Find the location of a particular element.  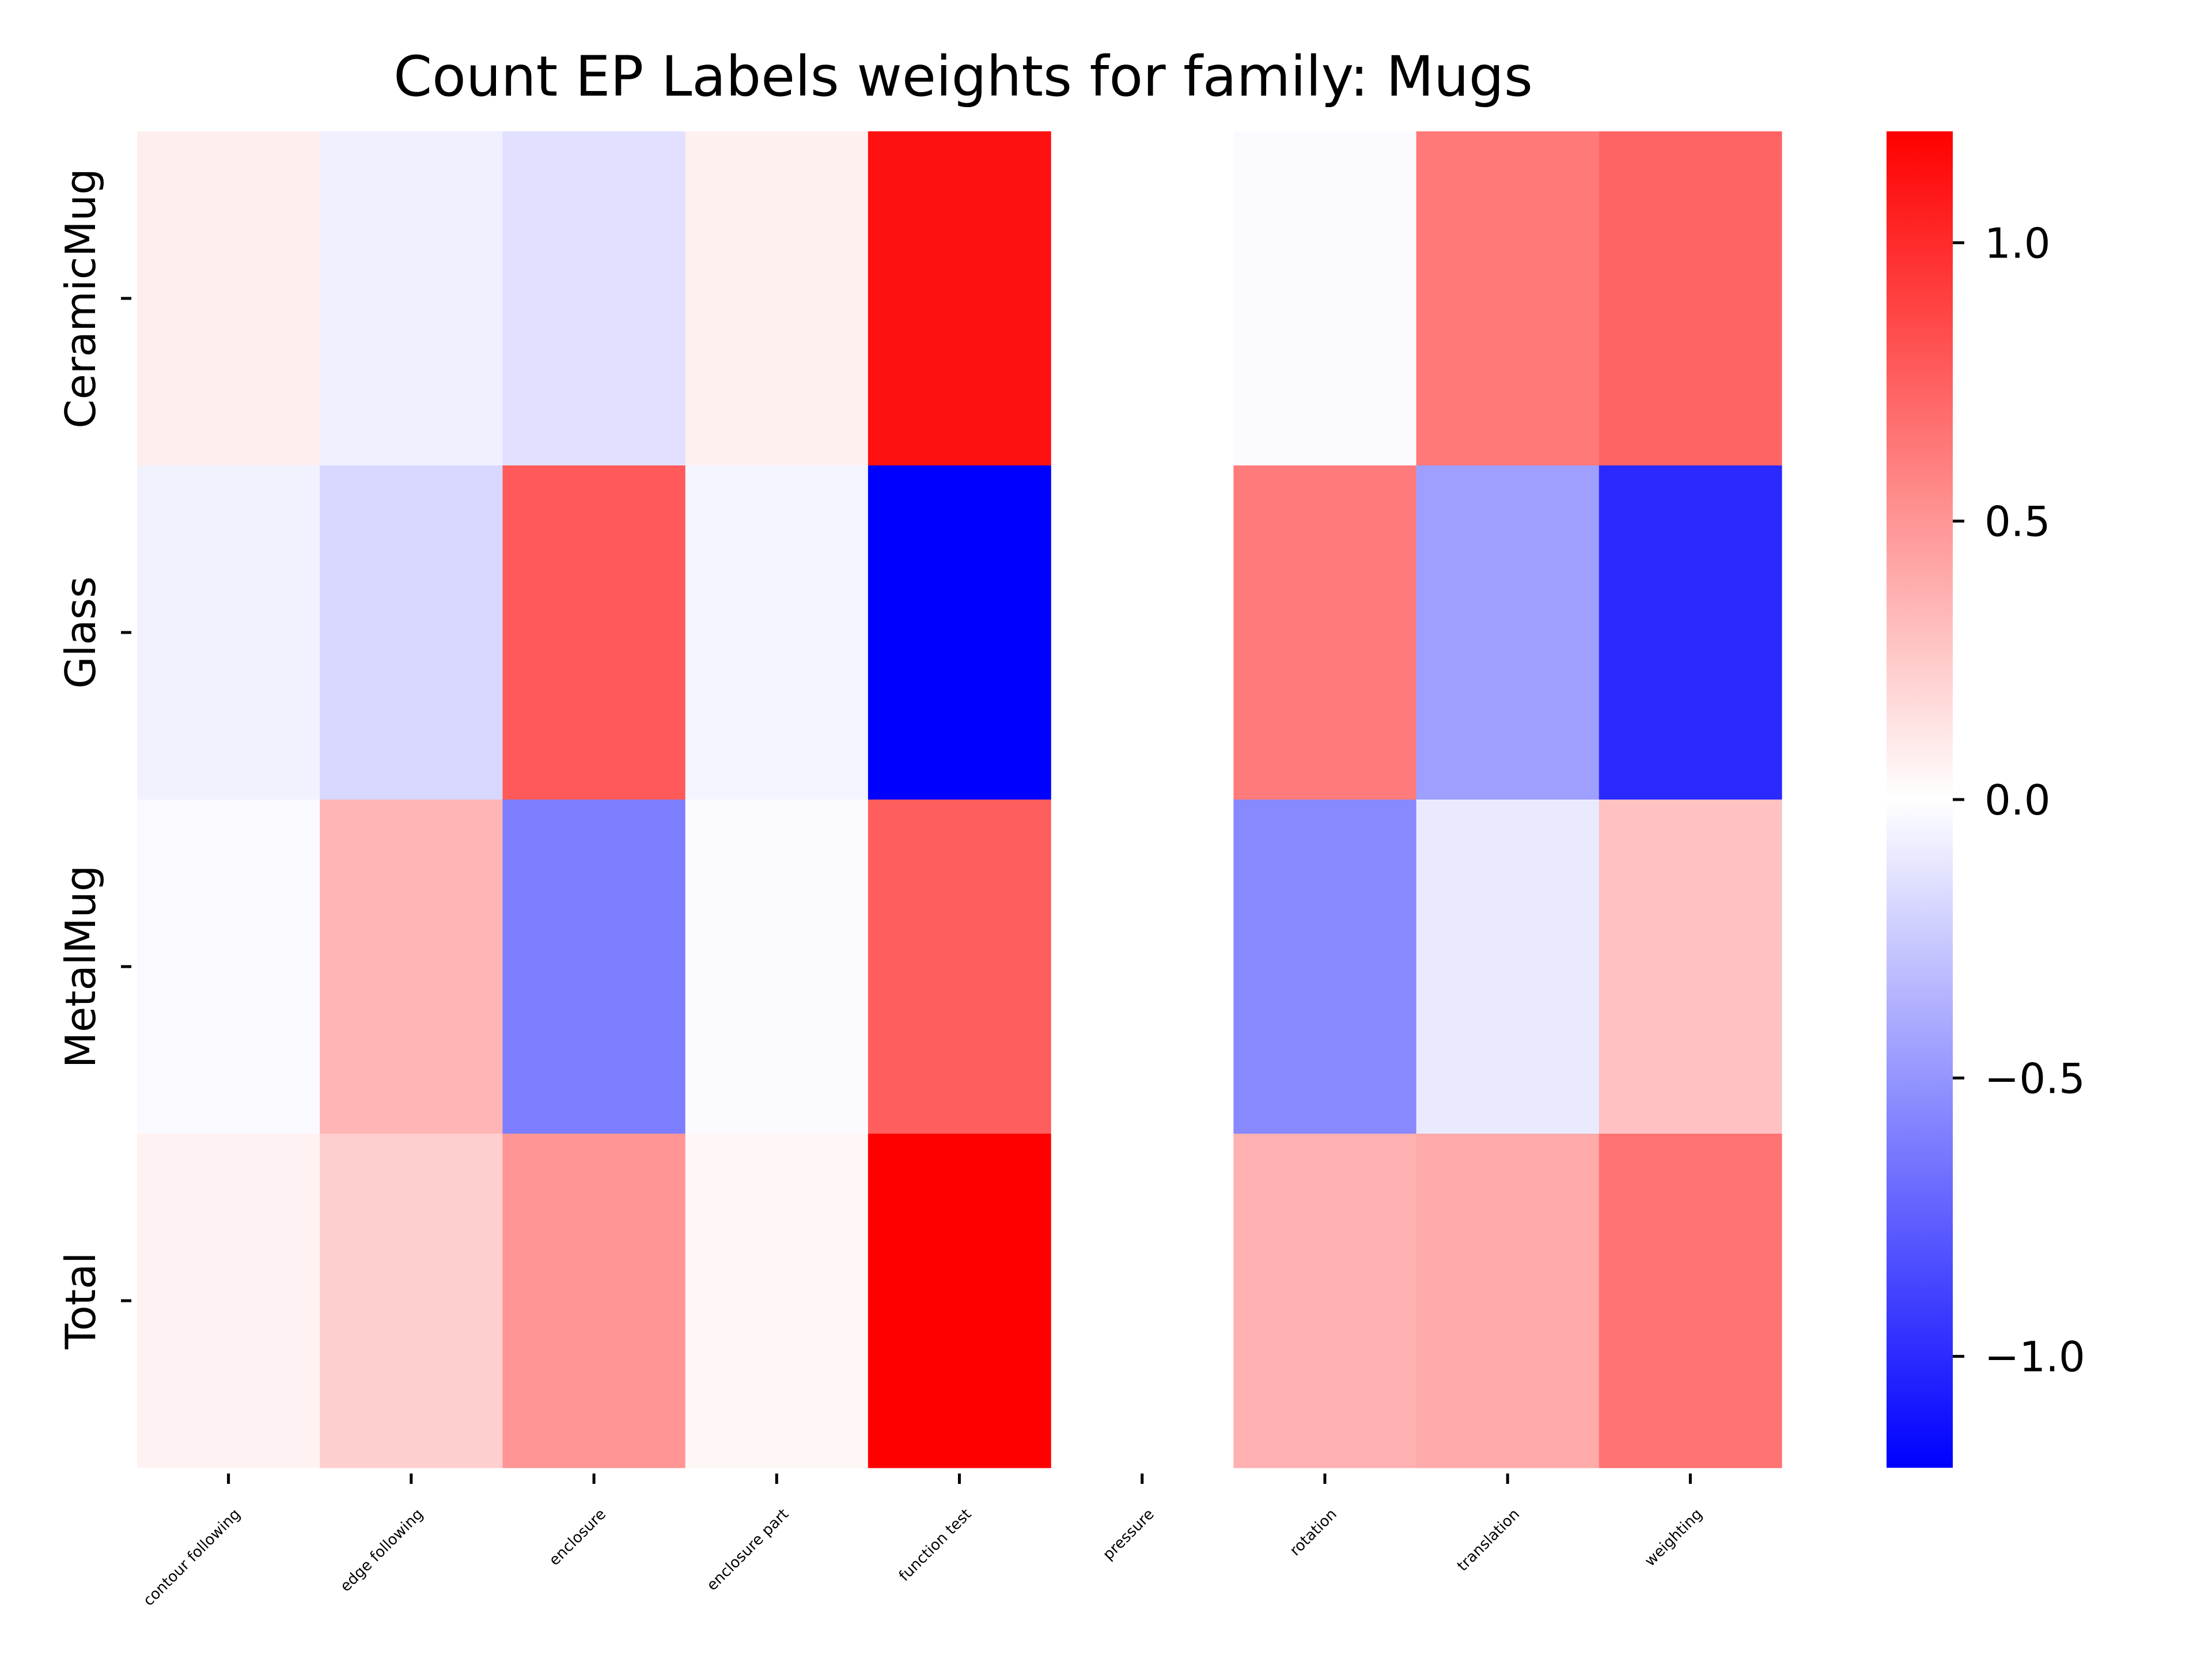

x-tick-label-translation: translation is located at coordinates (1488, 1540).